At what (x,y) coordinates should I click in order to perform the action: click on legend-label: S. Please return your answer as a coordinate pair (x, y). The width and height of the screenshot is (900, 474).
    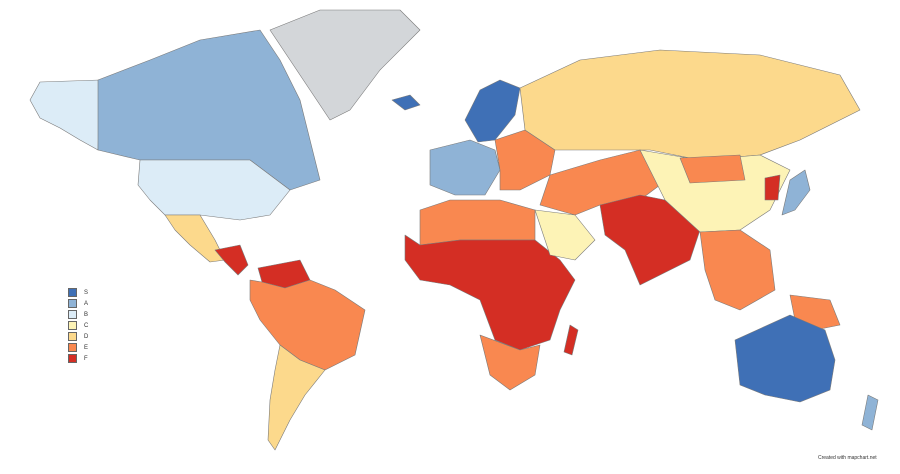
    Looking at the image, I should click on (86, 292).